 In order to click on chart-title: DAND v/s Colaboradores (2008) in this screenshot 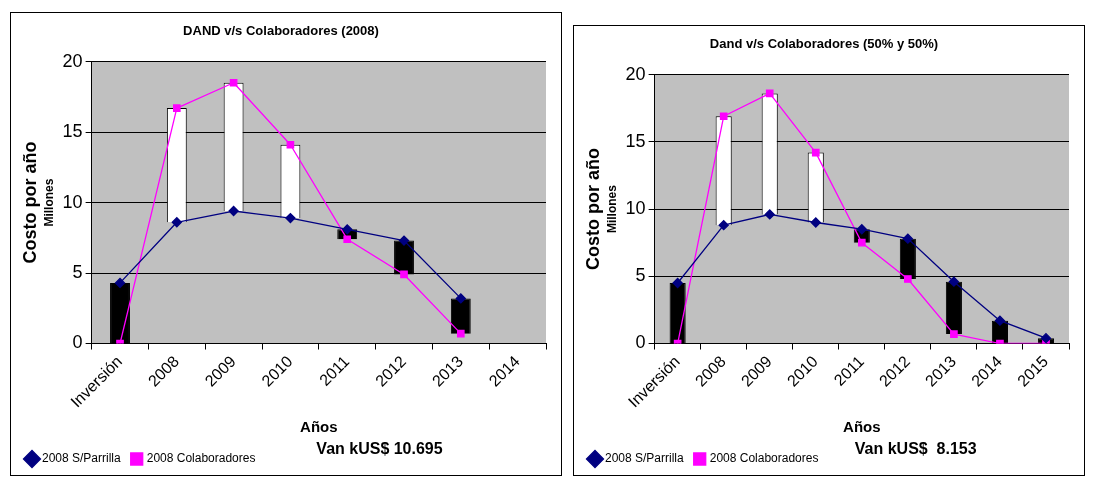, I will do `click(281, 31)`.